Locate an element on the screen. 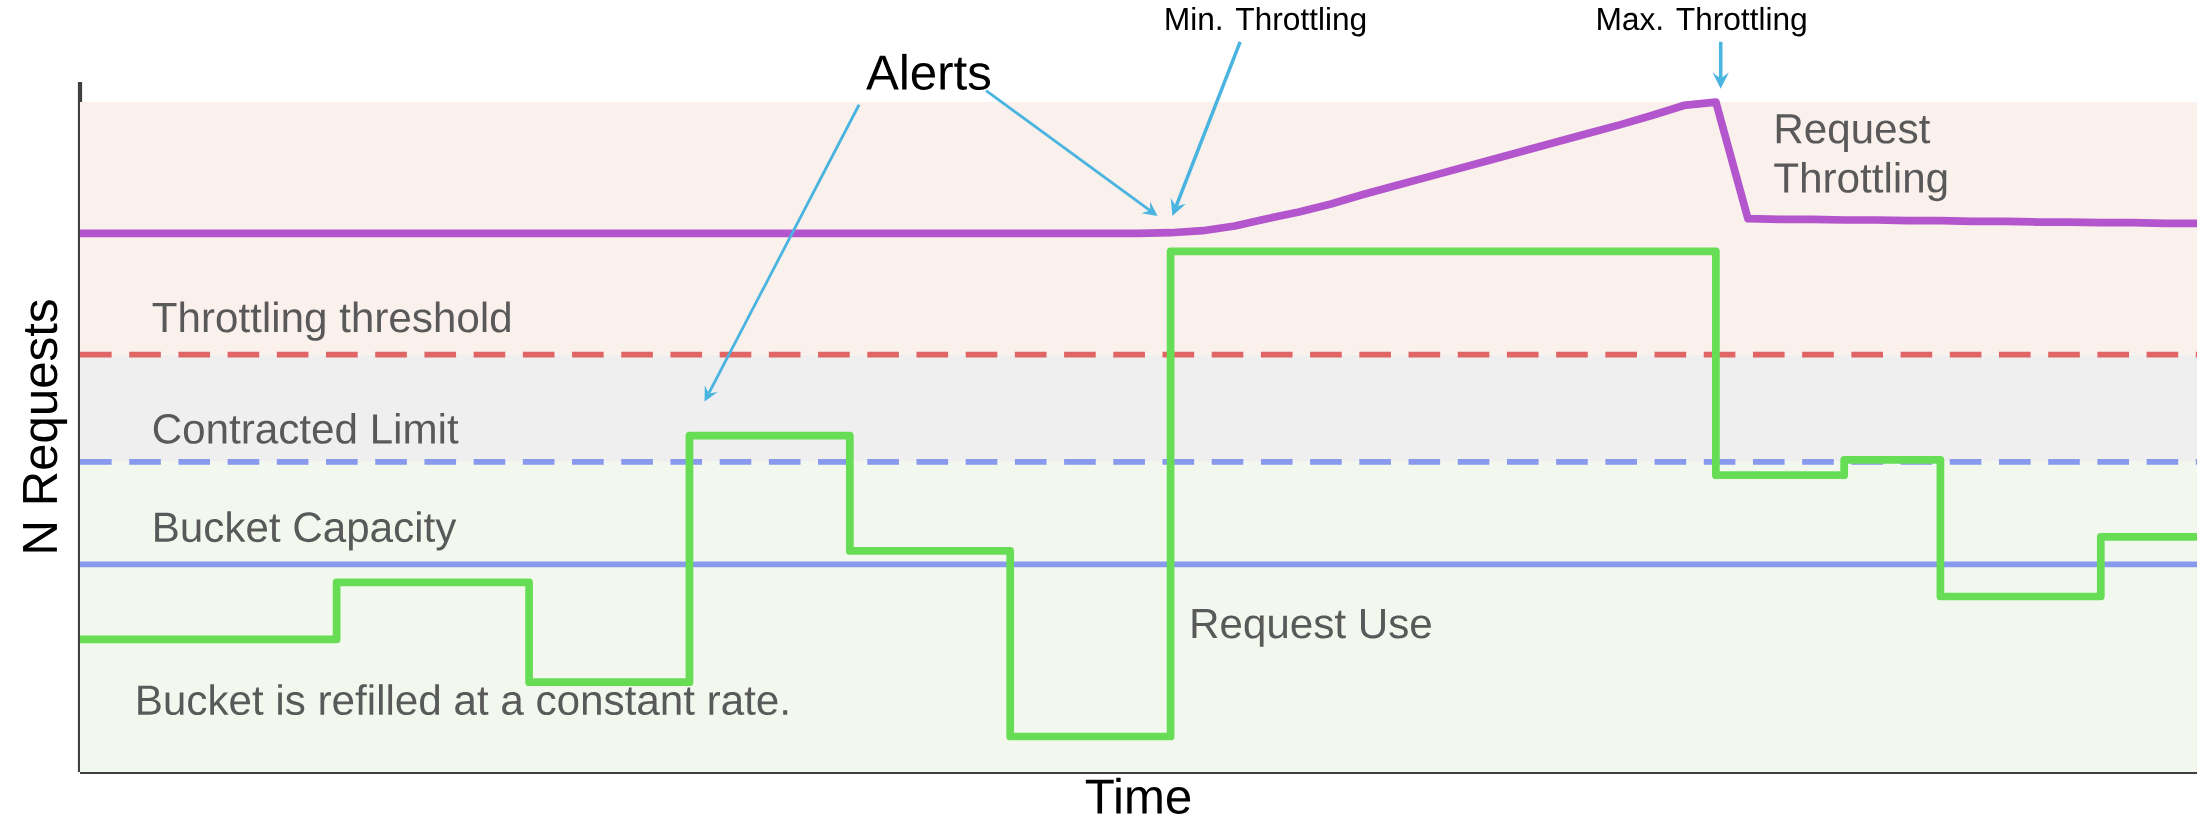 The height and width of the screenshot is (822, 2208). y-axis-title: N Requests is located at coordinates (45, 426).